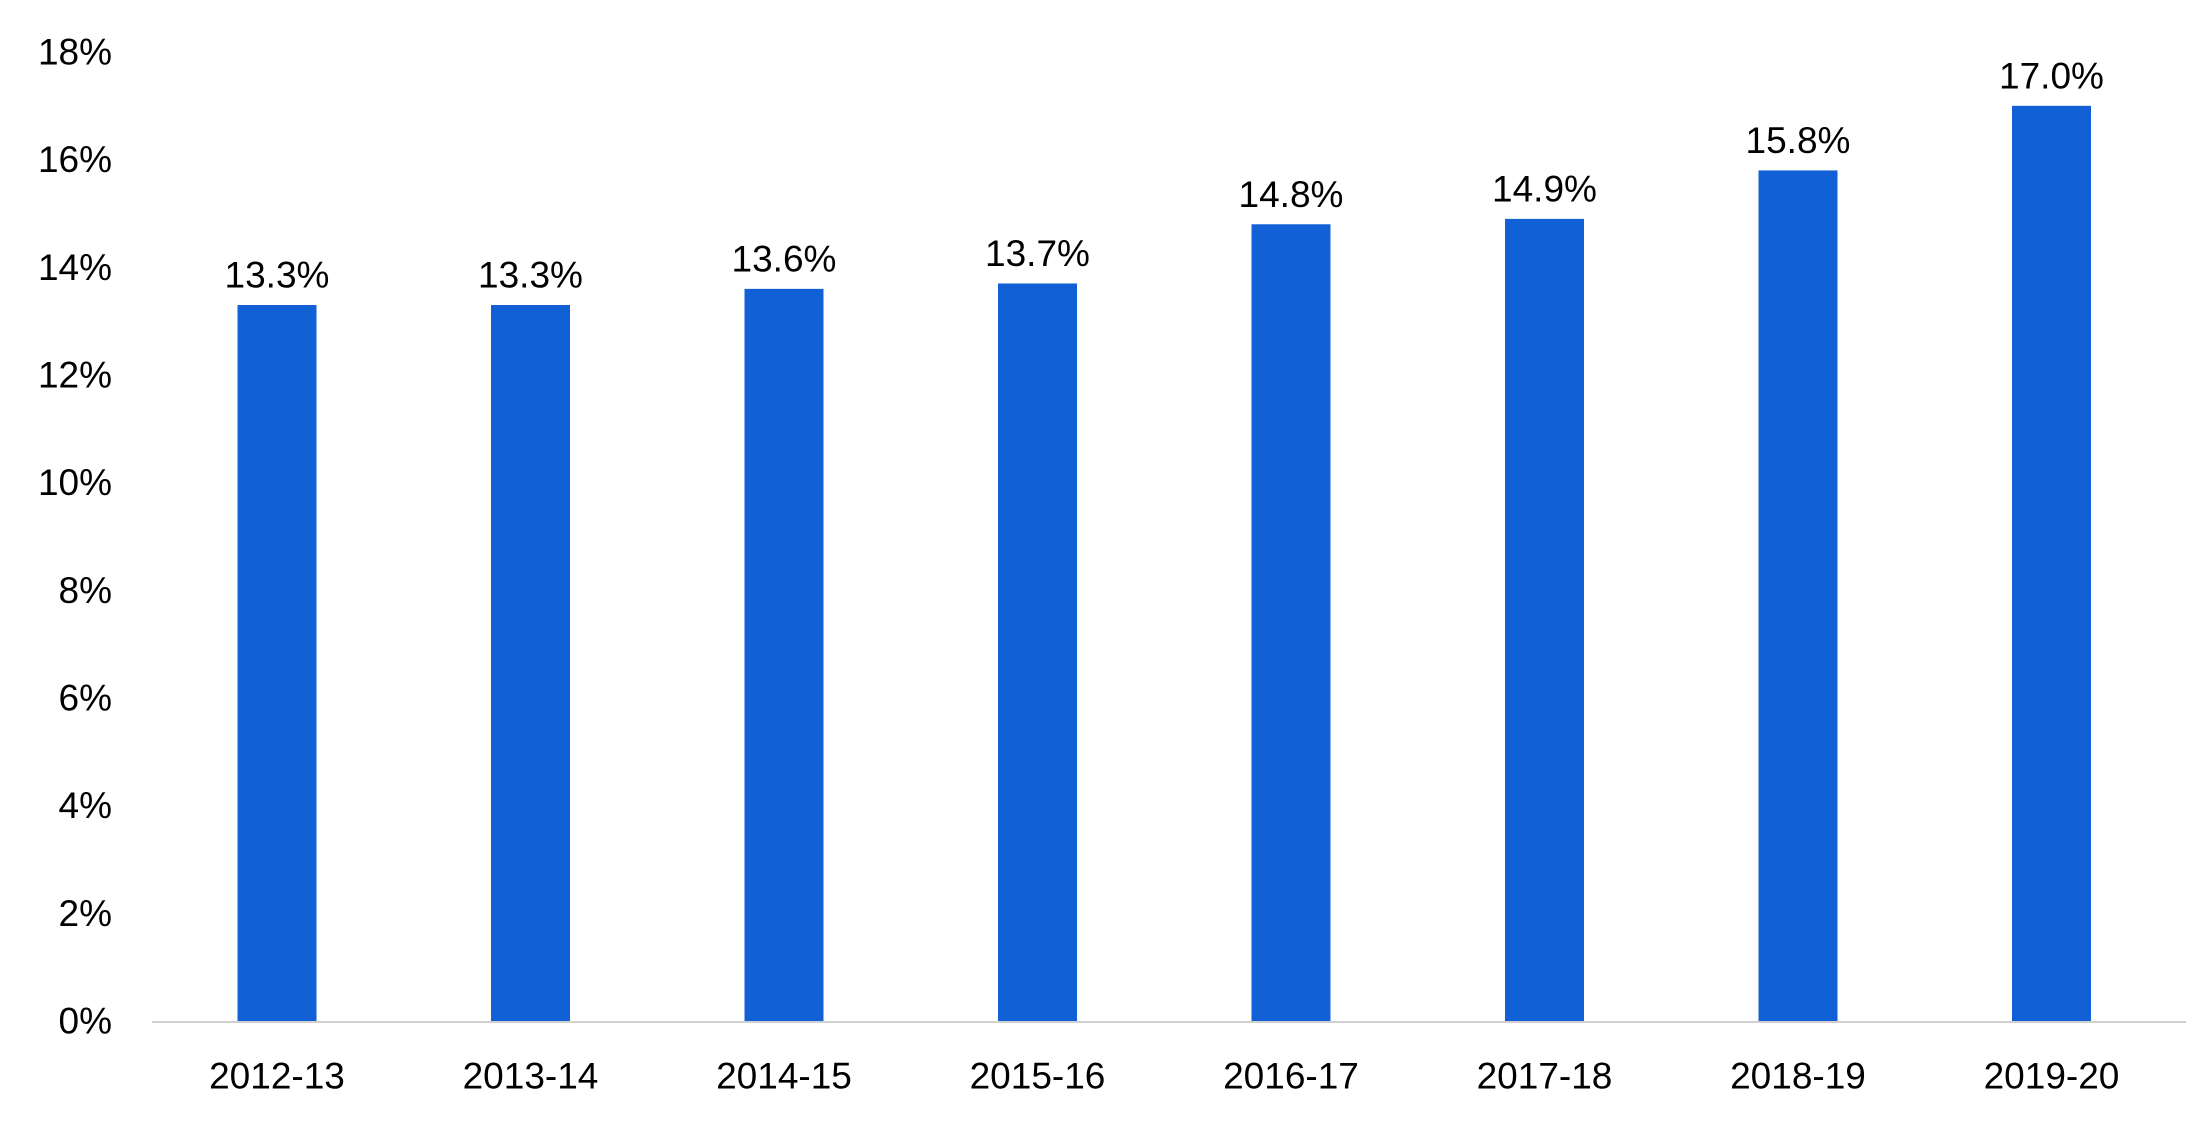  I want to click on y-tick-label: 16%, so click(75, 159).